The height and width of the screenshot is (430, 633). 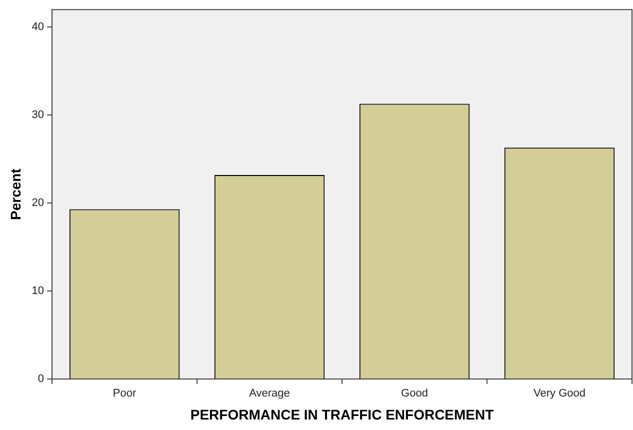 What do you see at coordinates (15, 194) in the screenshot?
I see `y-axis-title: Percent` at bounding box center [15, 194].